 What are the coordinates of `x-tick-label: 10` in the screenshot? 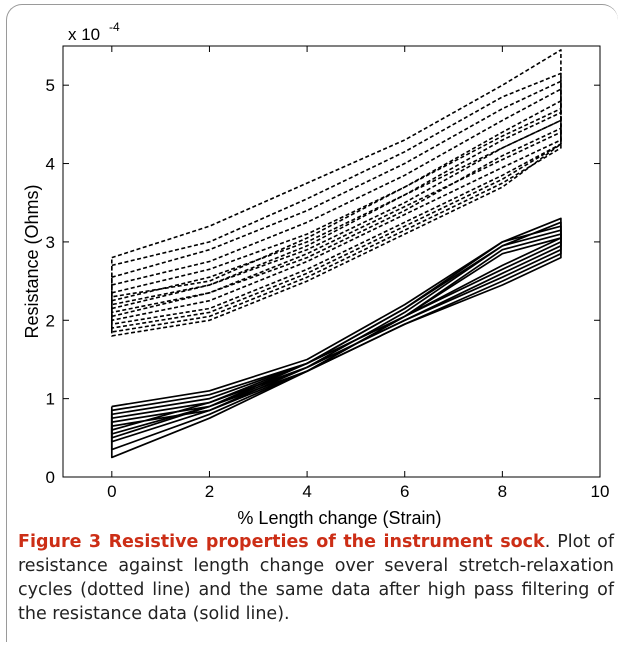 It's located at (600, 491).